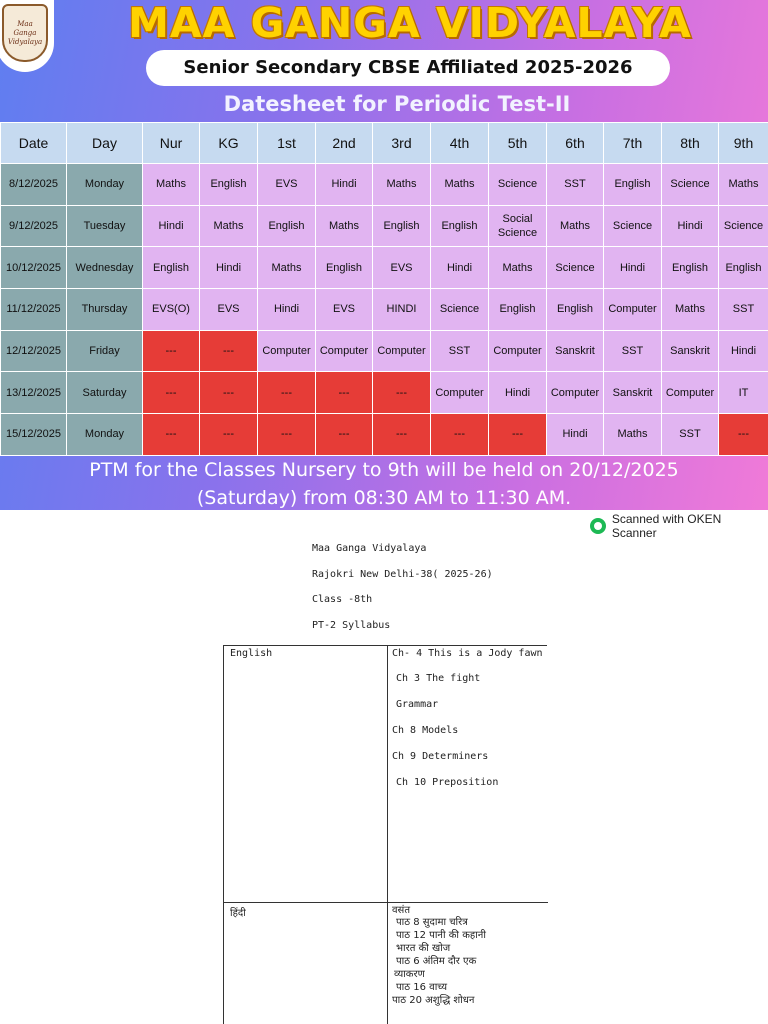 The width and height of the screenshot is (768, 1024). I want to click on school-name: MAA GANGA VIDYALAYA, so click(410, 23).